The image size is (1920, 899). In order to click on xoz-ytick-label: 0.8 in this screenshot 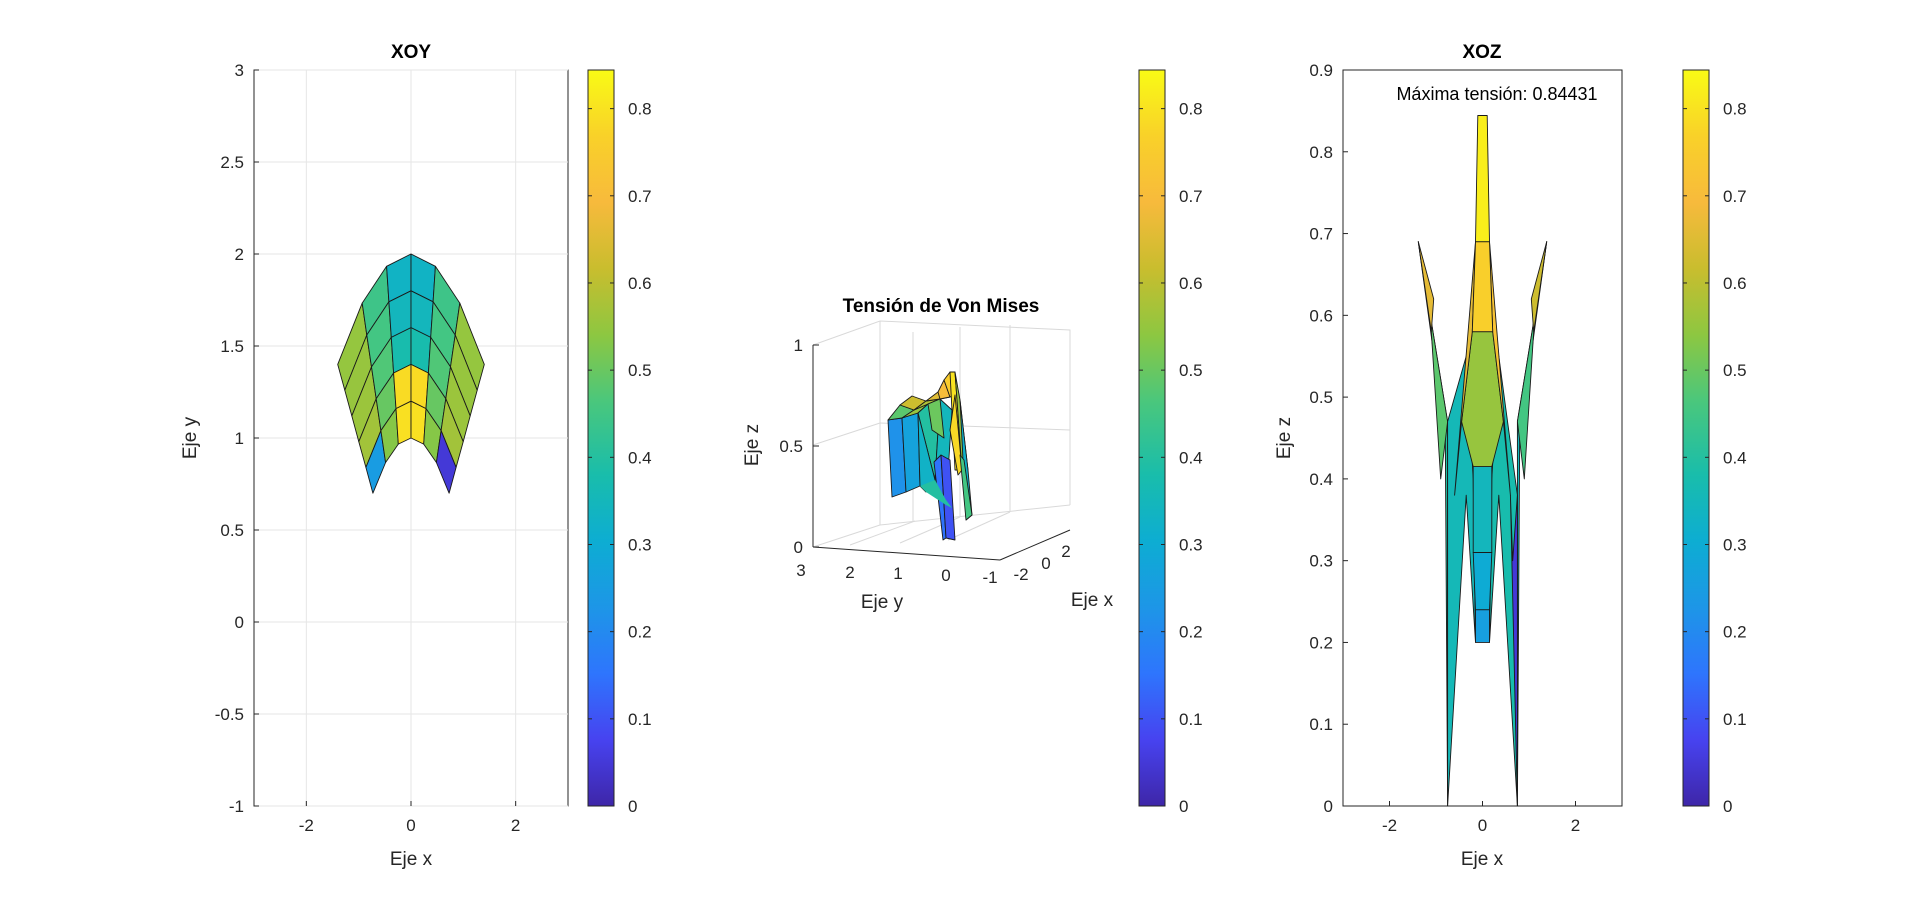, I will do `click(1321, 152)`.